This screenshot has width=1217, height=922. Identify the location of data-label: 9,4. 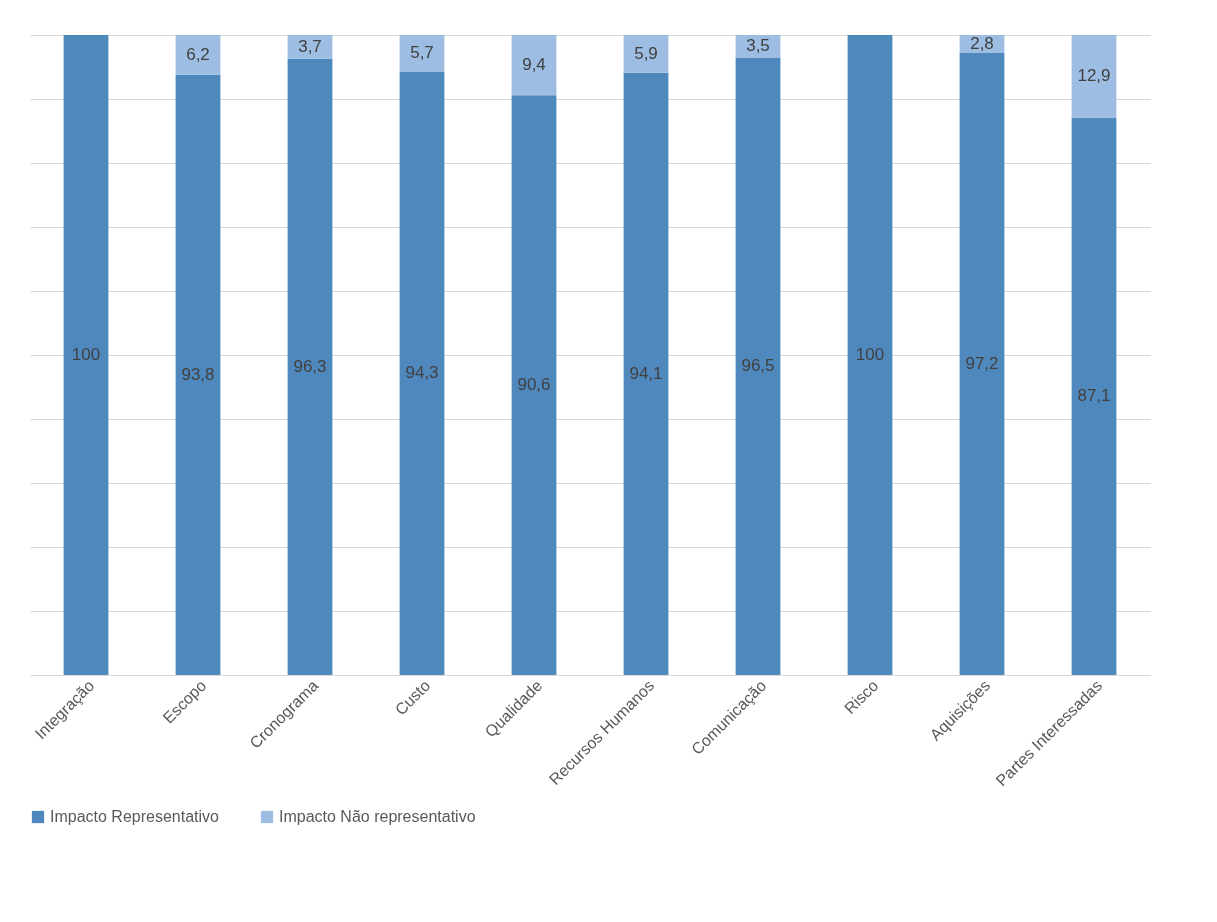
(534, 65).